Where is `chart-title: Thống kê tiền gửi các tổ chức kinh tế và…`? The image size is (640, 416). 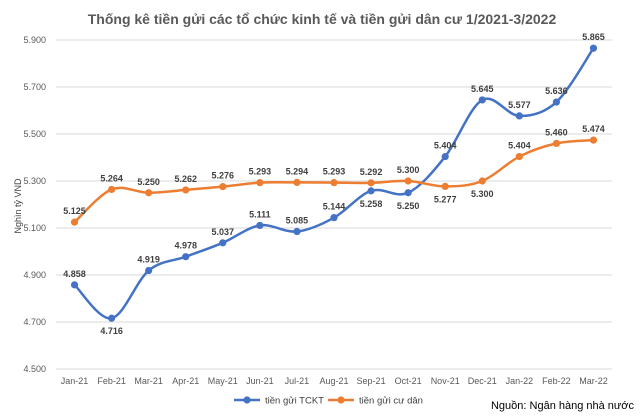 chart-title: Thống kê tiền gửi các tổ chức kinh tế và… is located at coordinates (322, 19).